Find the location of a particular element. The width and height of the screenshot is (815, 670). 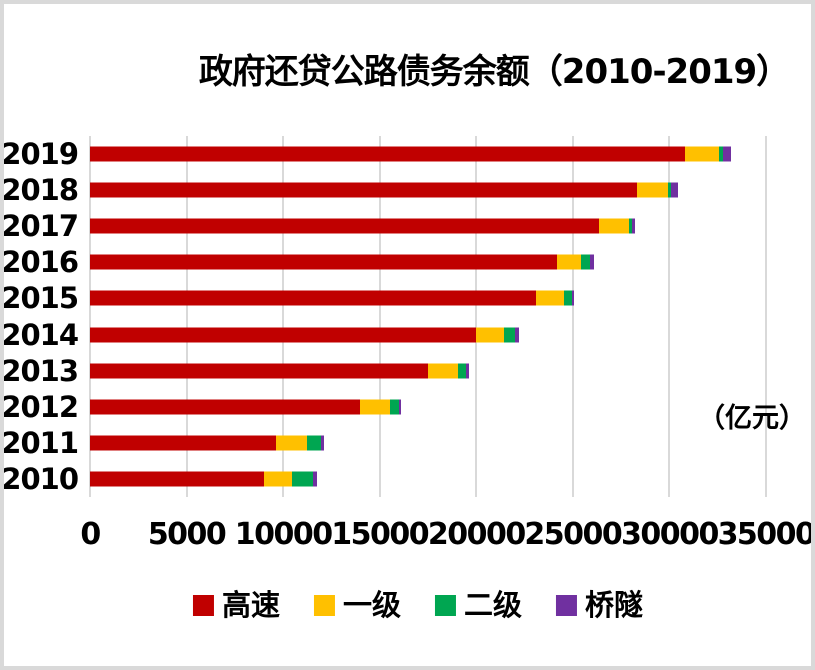

x-axis-label-20000: 20000 is located at coordinates (476, 534).